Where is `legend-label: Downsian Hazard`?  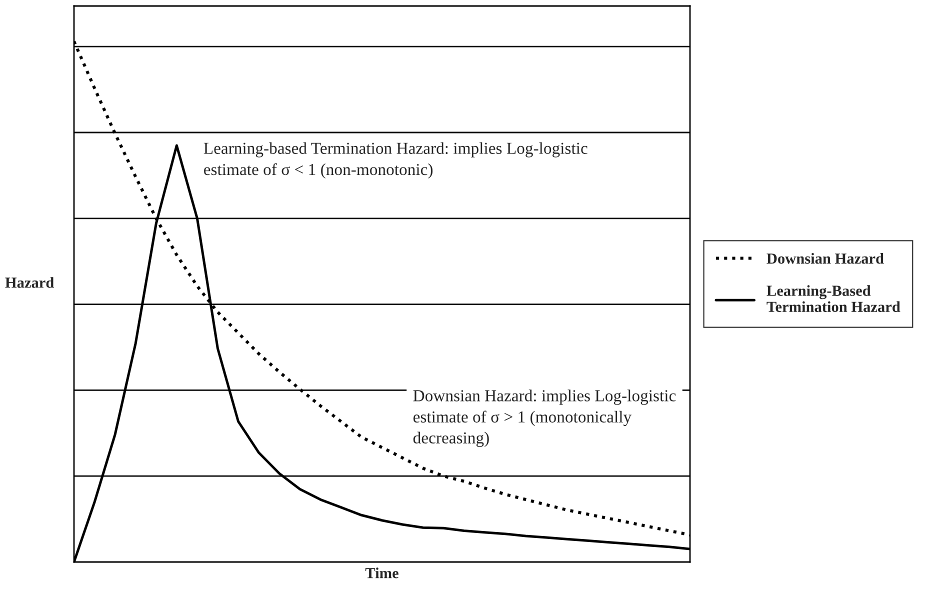 legend-label: Downsian Hazard is located at coordinates (825, 258).